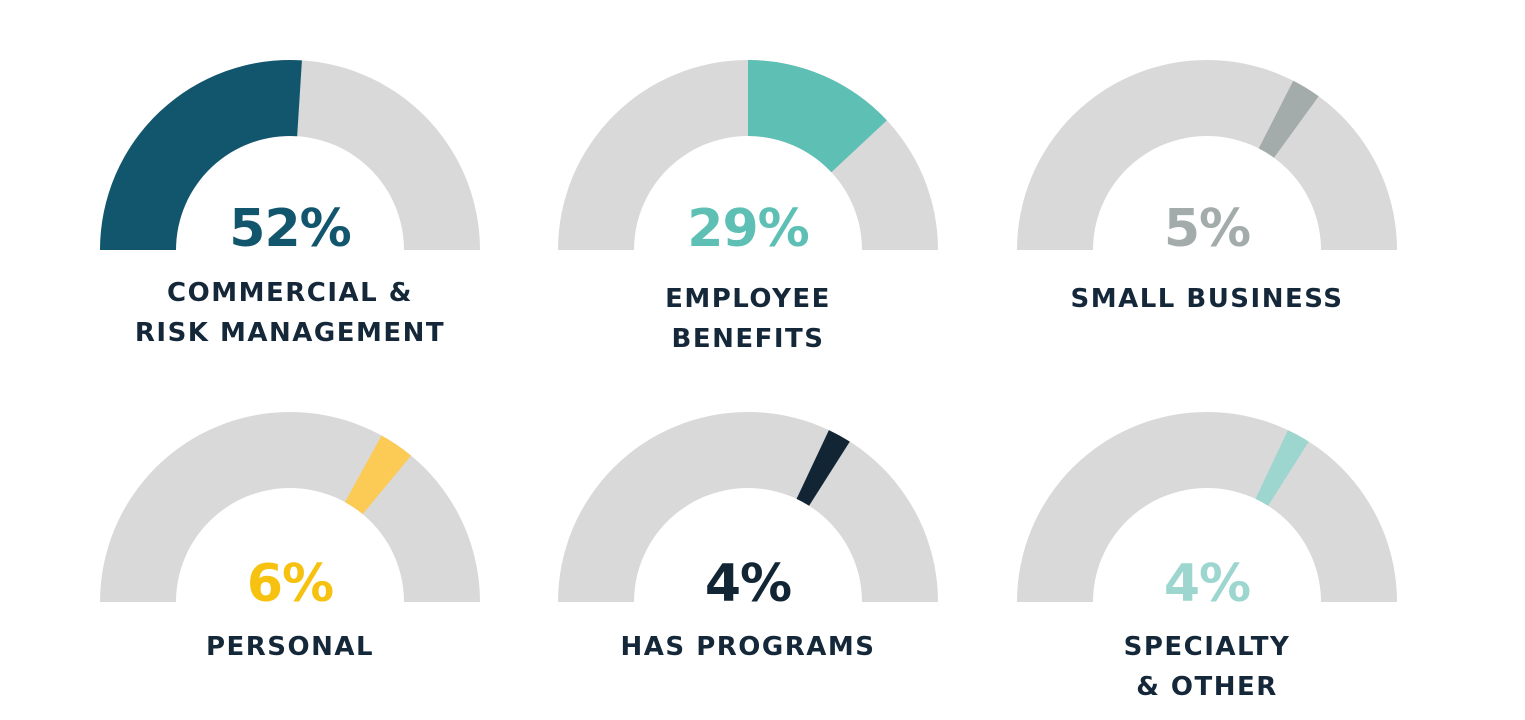  What do you see at coordinates (290, 537) in the screenshot?
I see `gauge-personal: 6% PERSONAL` at bounding box center [290, 537].